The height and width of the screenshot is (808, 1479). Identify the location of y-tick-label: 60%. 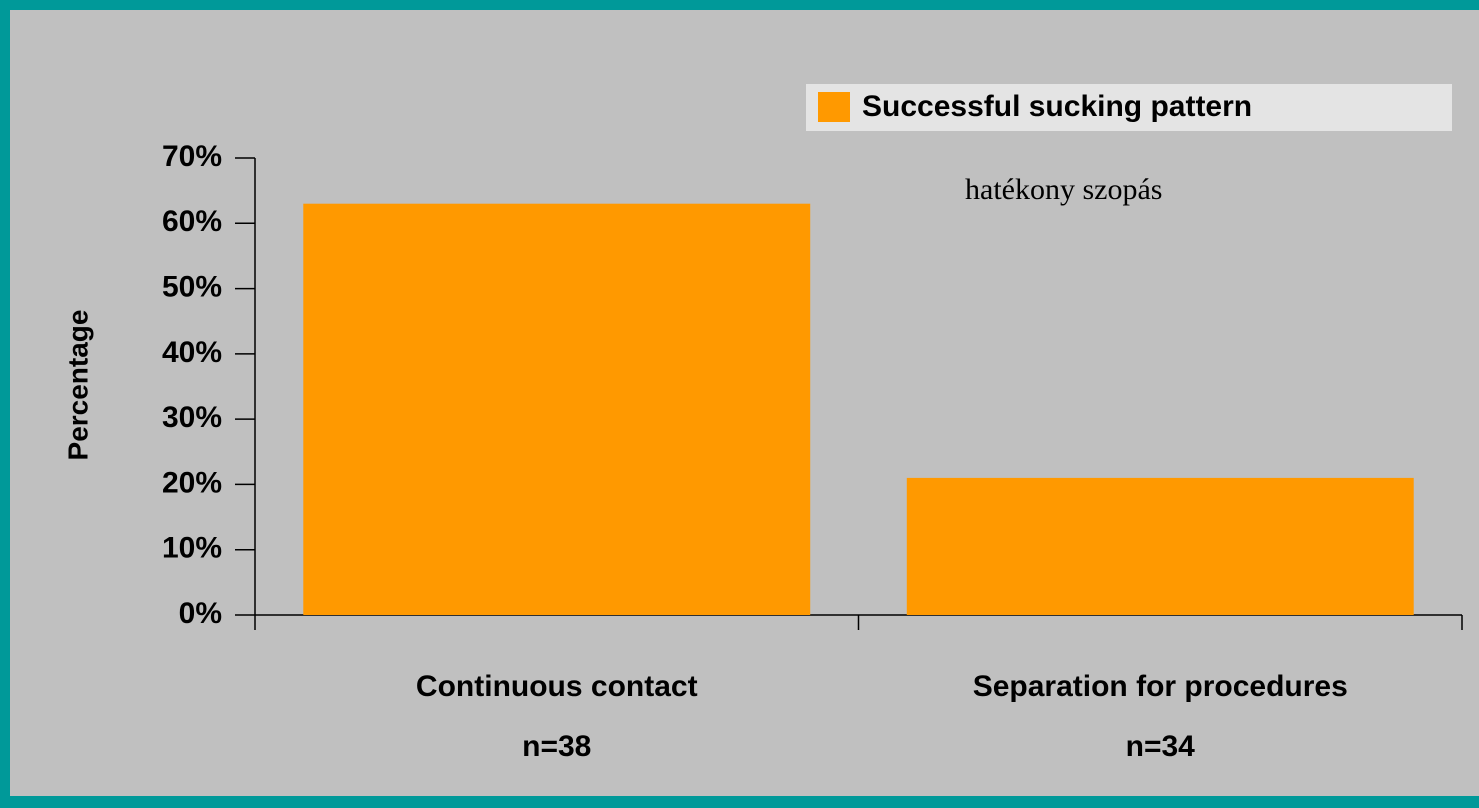
(192, 221).